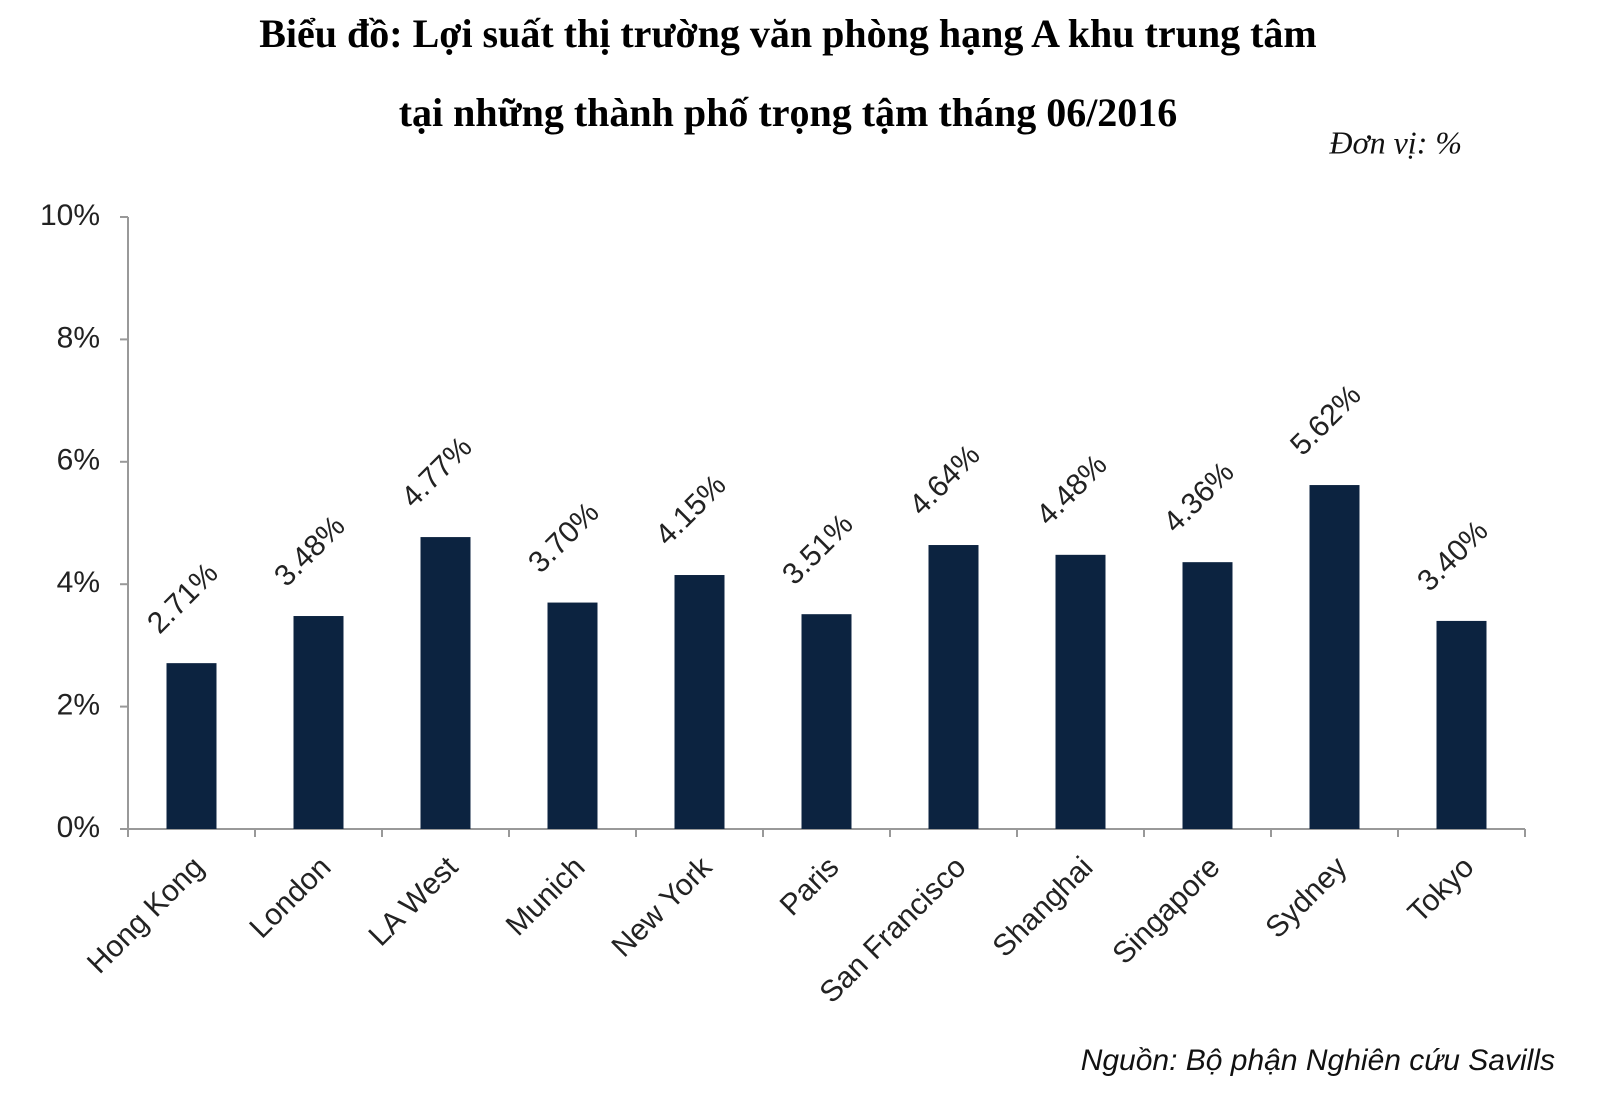 The width and height of the screenshot is (1600, 1105). What do you see at coordinates (1325, 420) in the screenshot?
I see `value-label: 5.62%` at bounding box center [1325, 420].